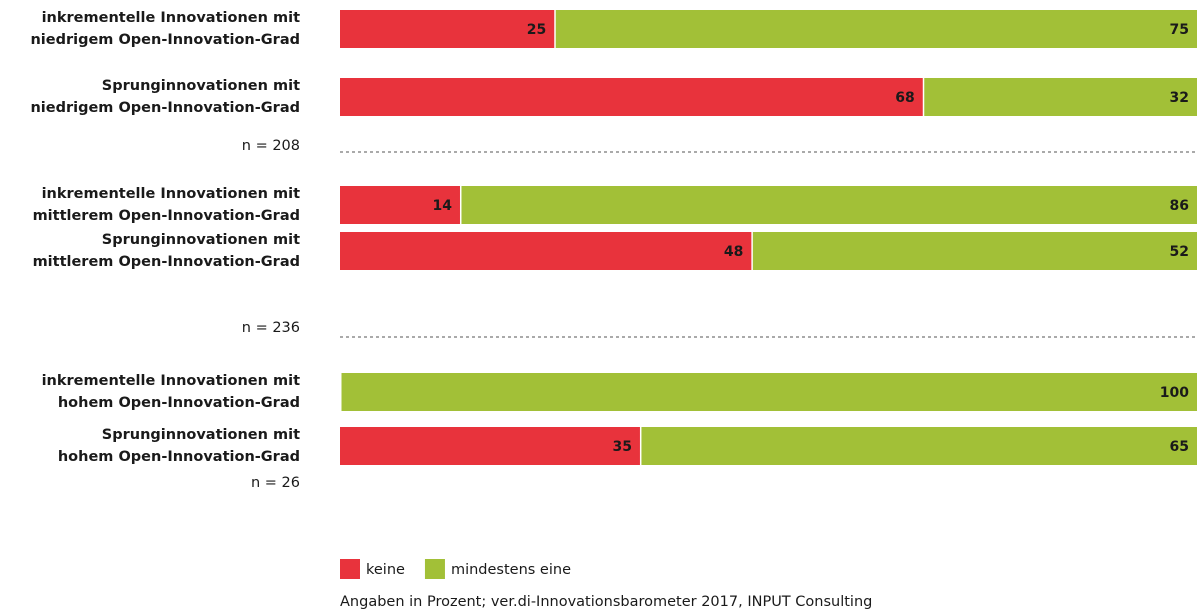 Image resolution: width=1203 pixels, height=613 pixels. What do you see at coordinates (275, 483) in the screenshot?
I see `group-label: n = 26` at bounding box center [275, 483].